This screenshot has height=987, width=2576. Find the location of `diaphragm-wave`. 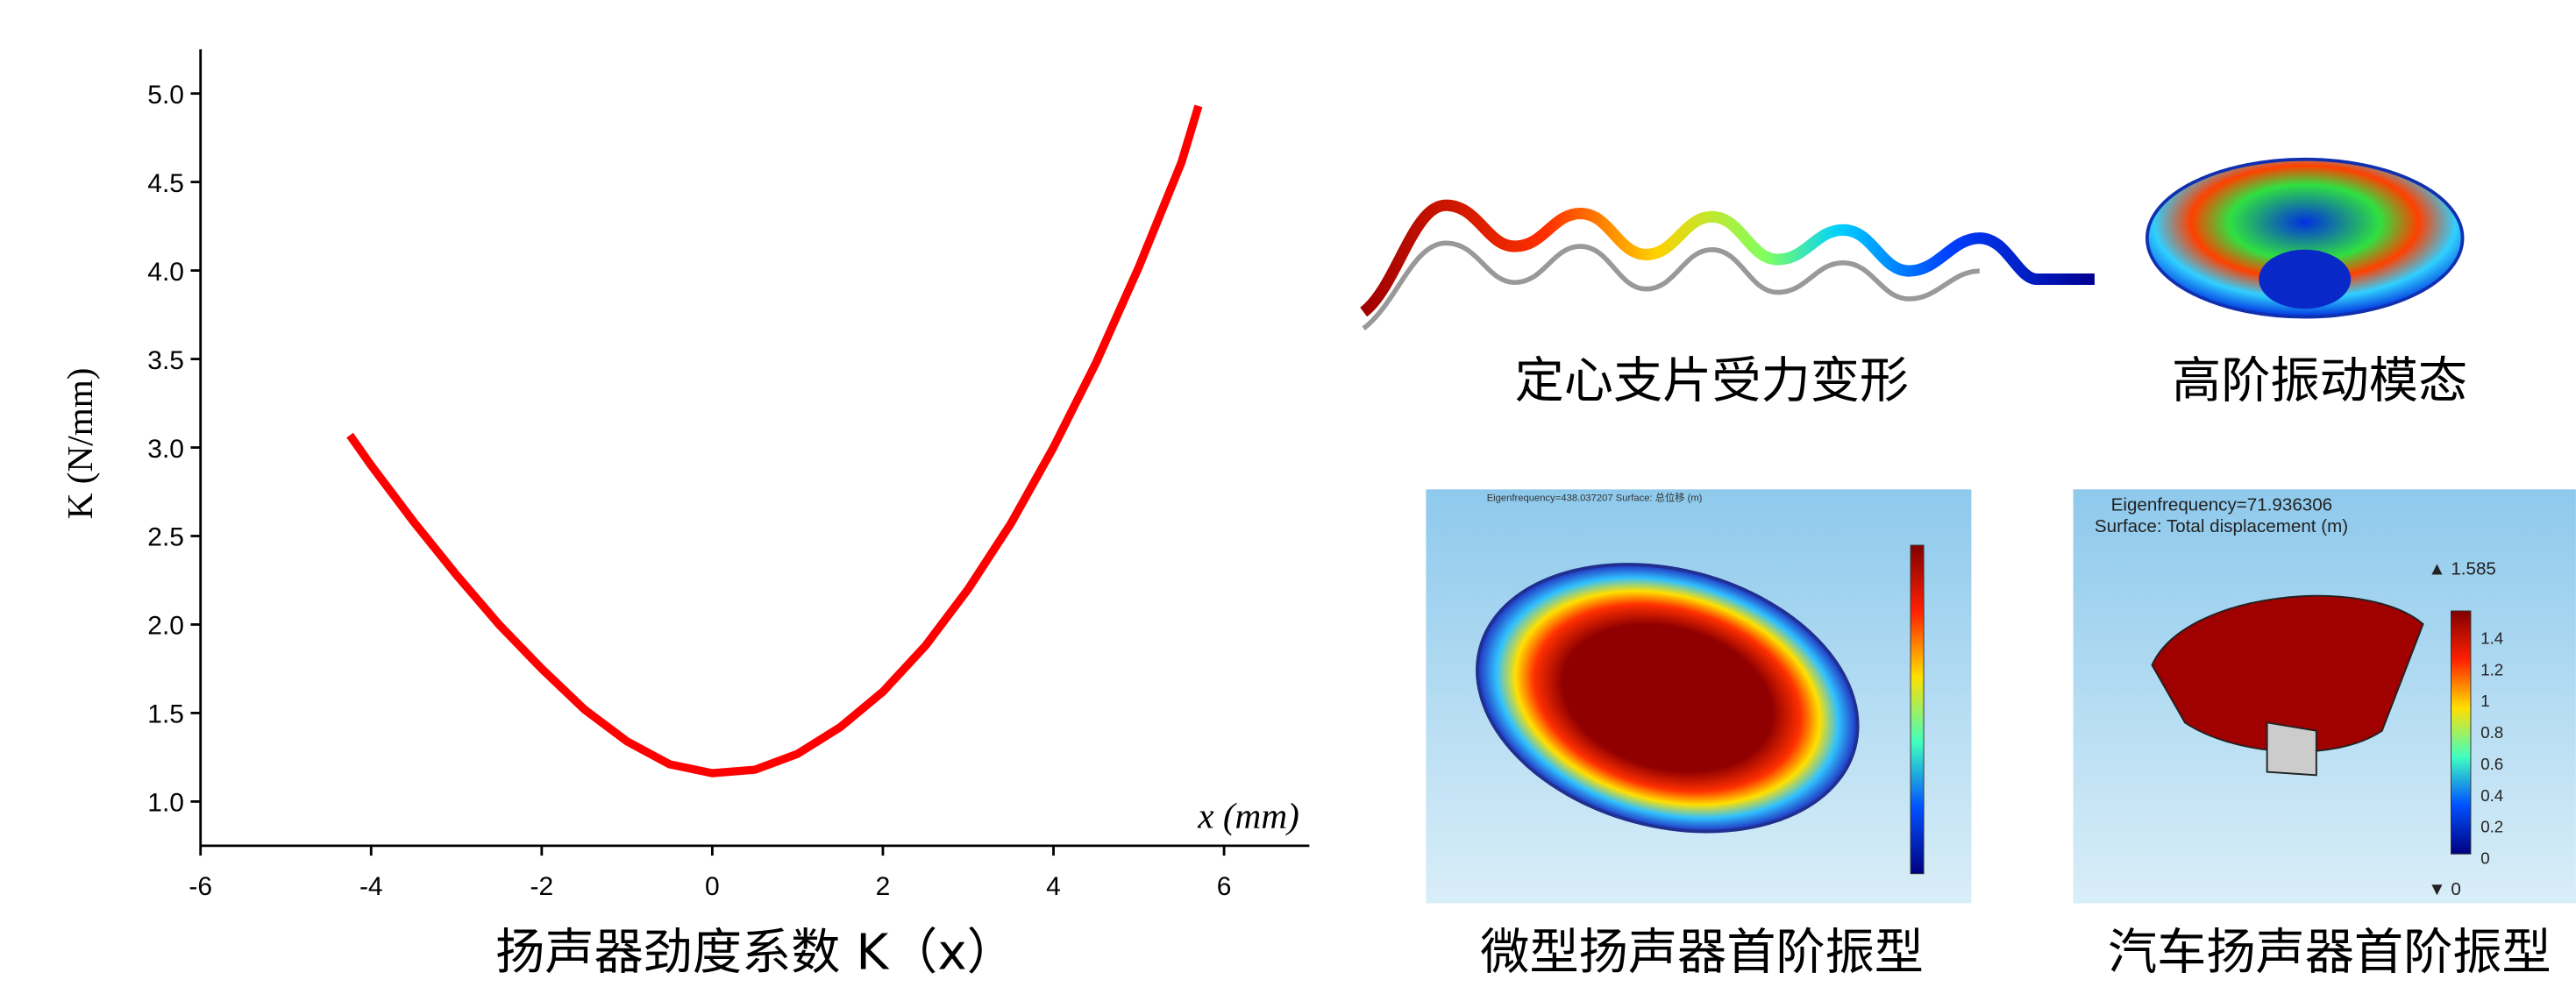

diaphragm-wave is located at coordinates (1727, 258).